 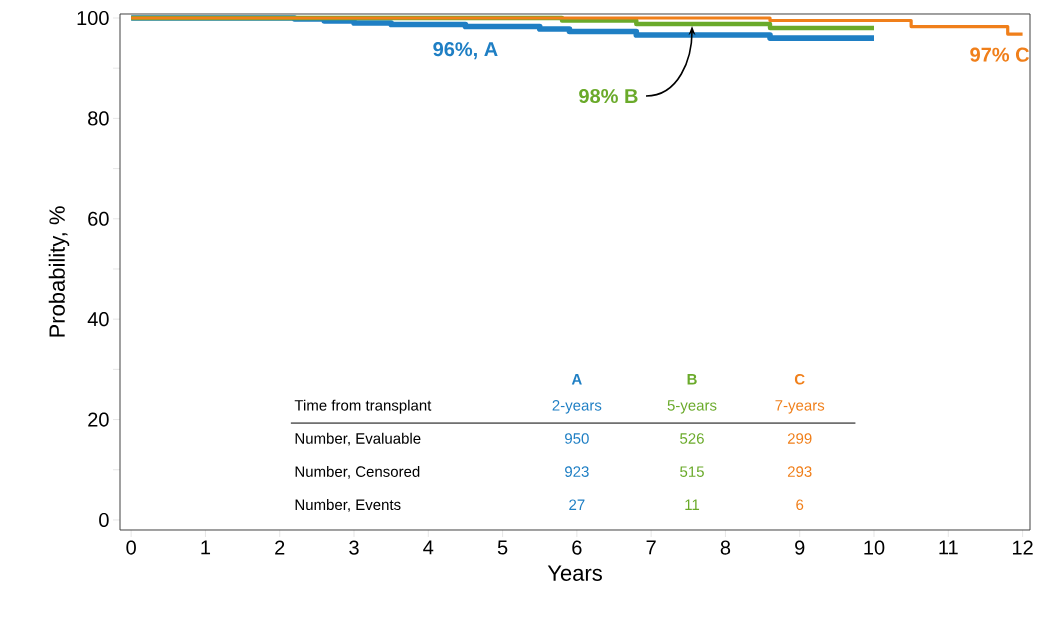 What do you see at coordinates (98, 319) in the screenshot?
I see `y-tick-label: 40` at bounding box center [98, 319].